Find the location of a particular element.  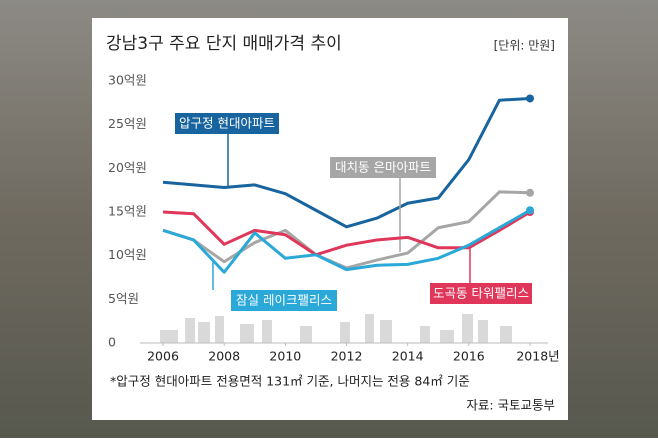

x-tick-label: 2018년 is located at coordinates (537, 356).